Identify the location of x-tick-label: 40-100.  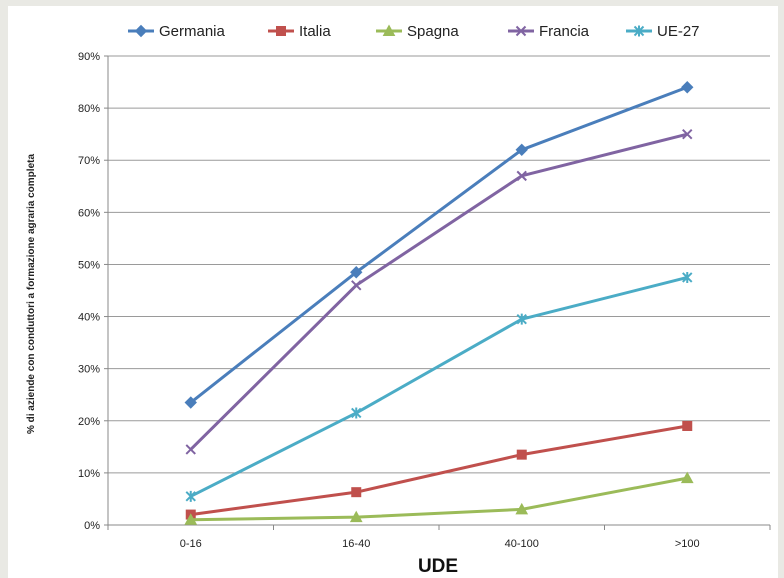
(522, 544).